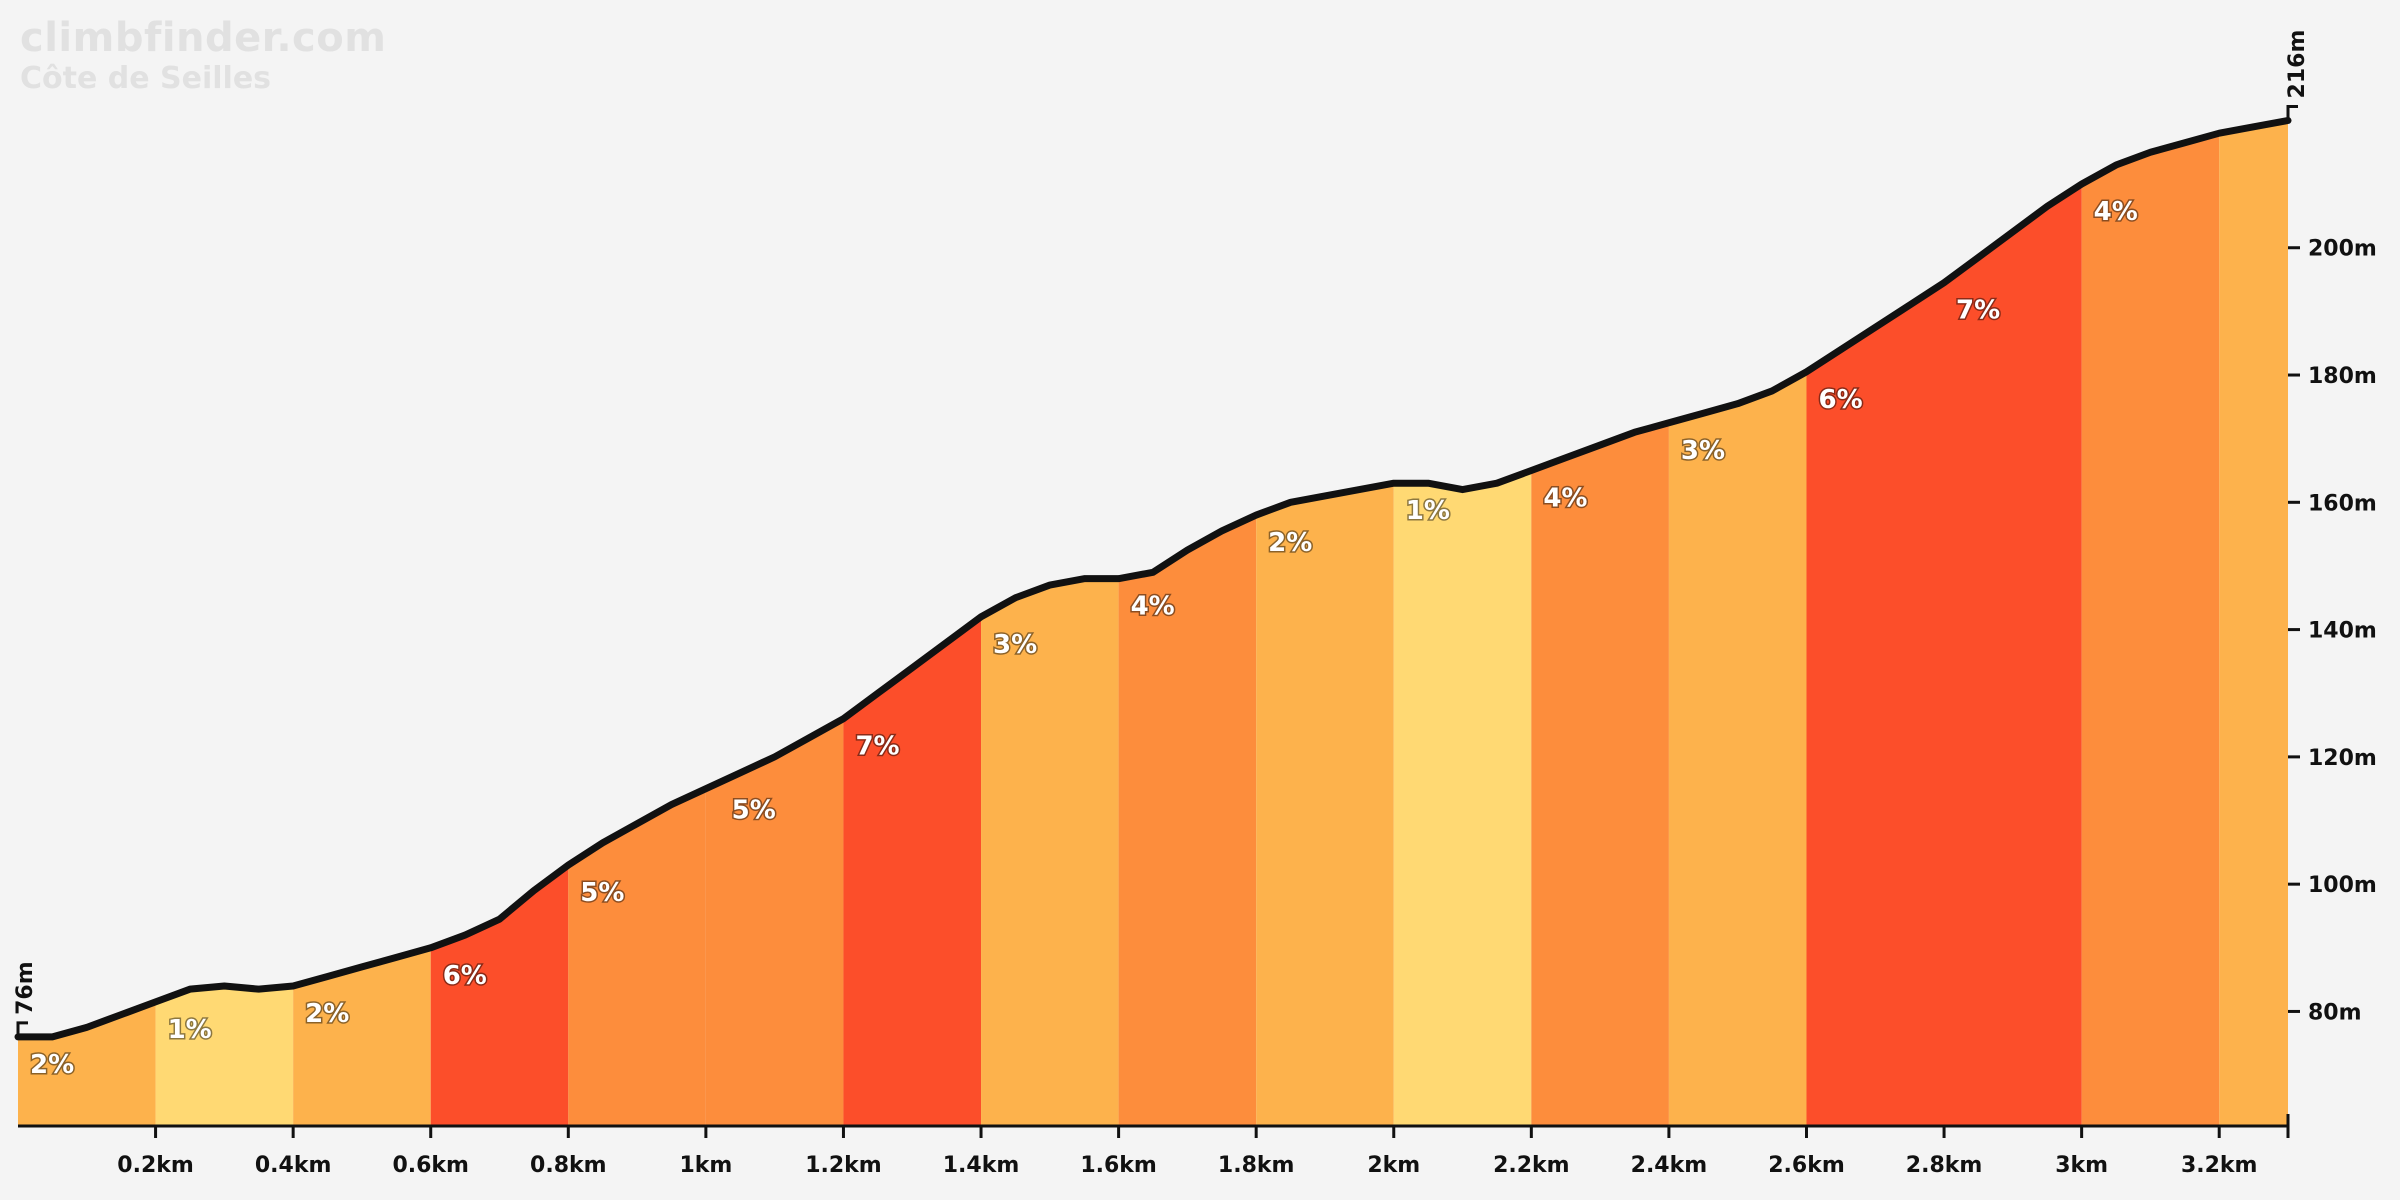 Image resolution: width=2400 pixels, height=1200 pixels. What do you see at coordinates (203, 38) in the screenshot?
I see `site-name: climbfinder.com` at bounding box center [203, 38].